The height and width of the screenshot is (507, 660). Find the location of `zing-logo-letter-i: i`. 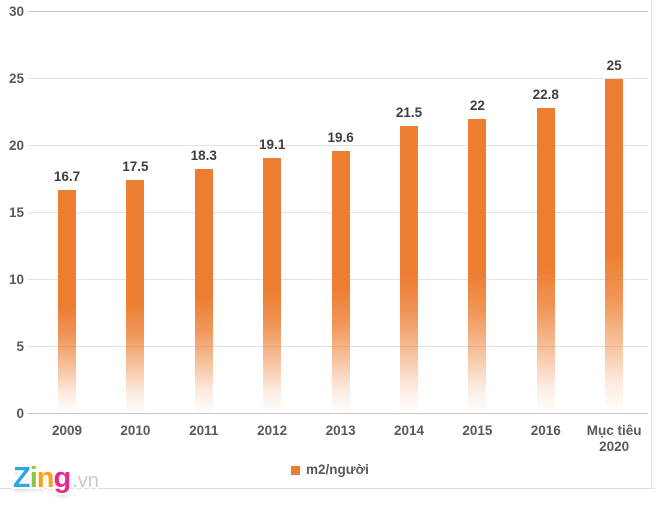

zing-logo-letter-i: i is located at coordinates (33, 478).